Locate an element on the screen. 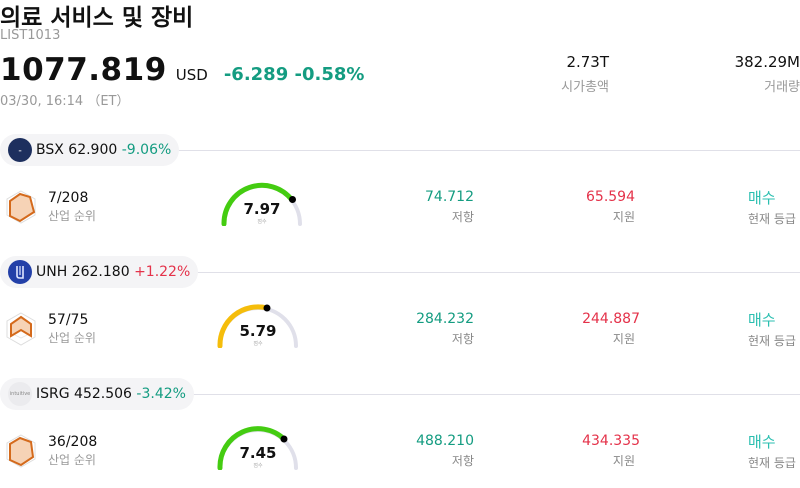 The width and height of the screenshot is (800, 488). stock-pill-isrg: intuitive ISRG 452.506 -3.42% is located at coordinates (97, 394).